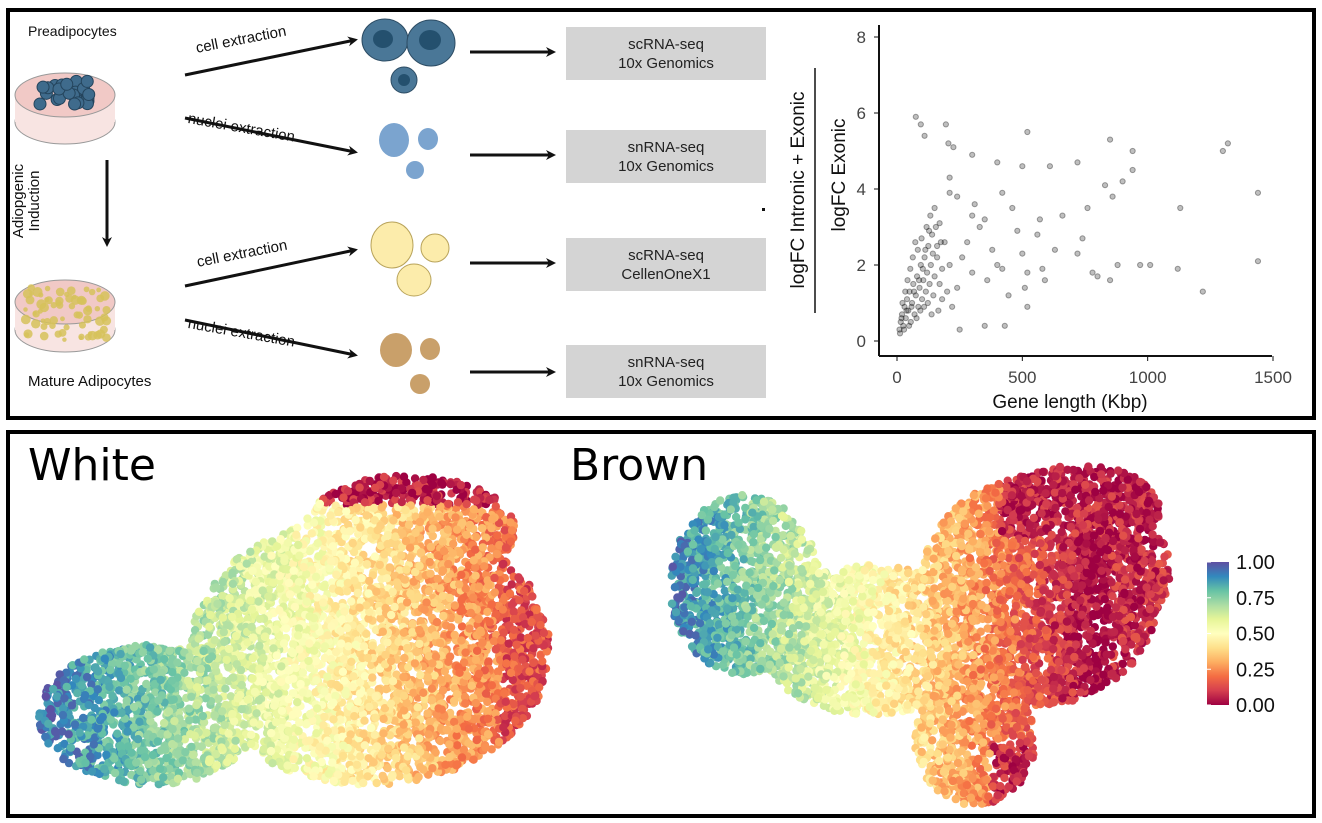  Describe the element at coordinates (271, 338) in the screenshot. I see `arrow-nuclei-extraction-mature` at that location.